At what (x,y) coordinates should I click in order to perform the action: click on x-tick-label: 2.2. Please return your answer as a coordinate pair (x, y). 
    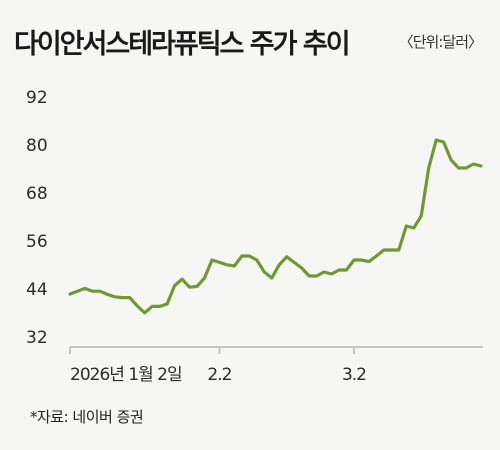
    Looking at the image, I should click on (219, 375).